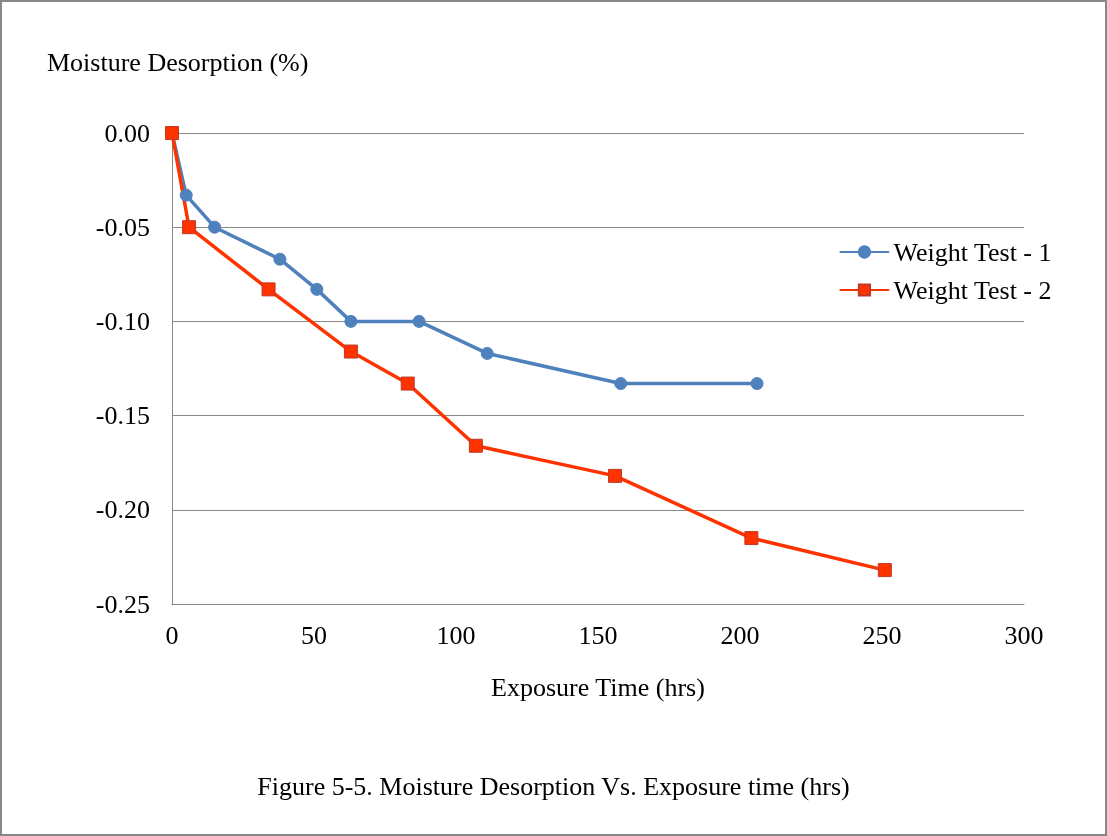  Describe the element at coordinates (882, 635) in the screenshot. I see `x-tick-label: 250` at that location.